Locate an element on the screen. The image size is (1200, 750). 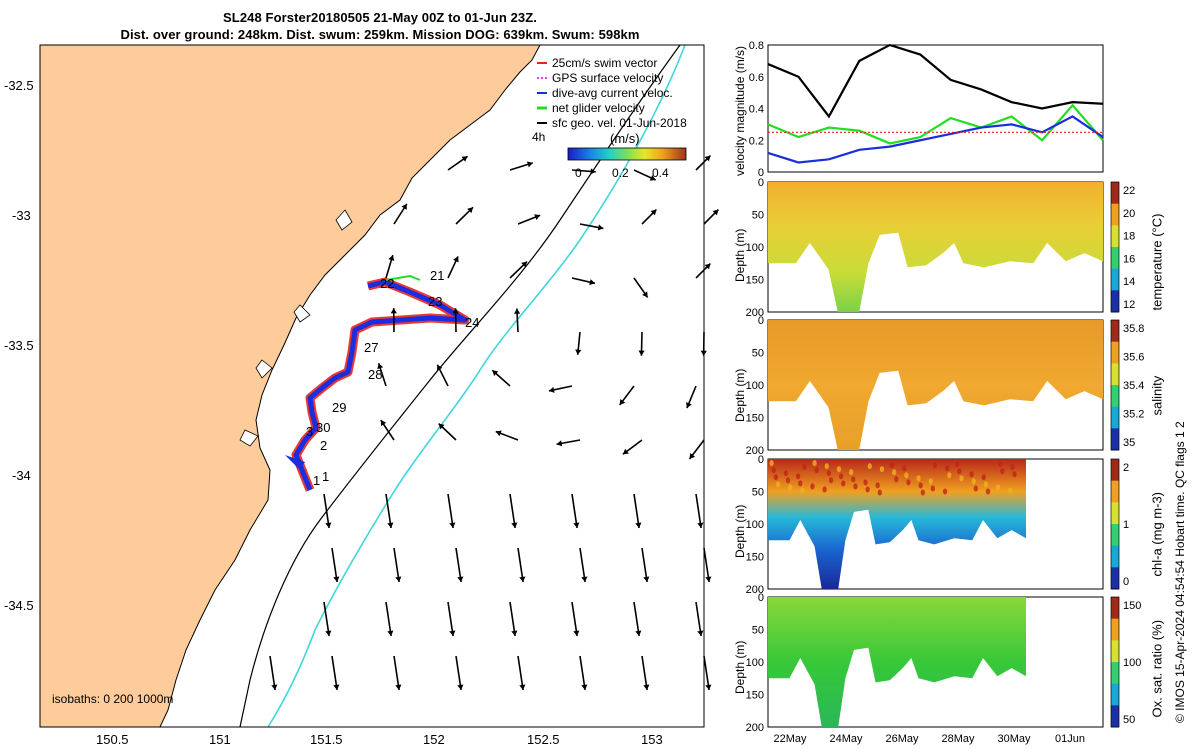
velocity-ylabel: velocity magnitude (m/s) is located at coordinates (740, 110).